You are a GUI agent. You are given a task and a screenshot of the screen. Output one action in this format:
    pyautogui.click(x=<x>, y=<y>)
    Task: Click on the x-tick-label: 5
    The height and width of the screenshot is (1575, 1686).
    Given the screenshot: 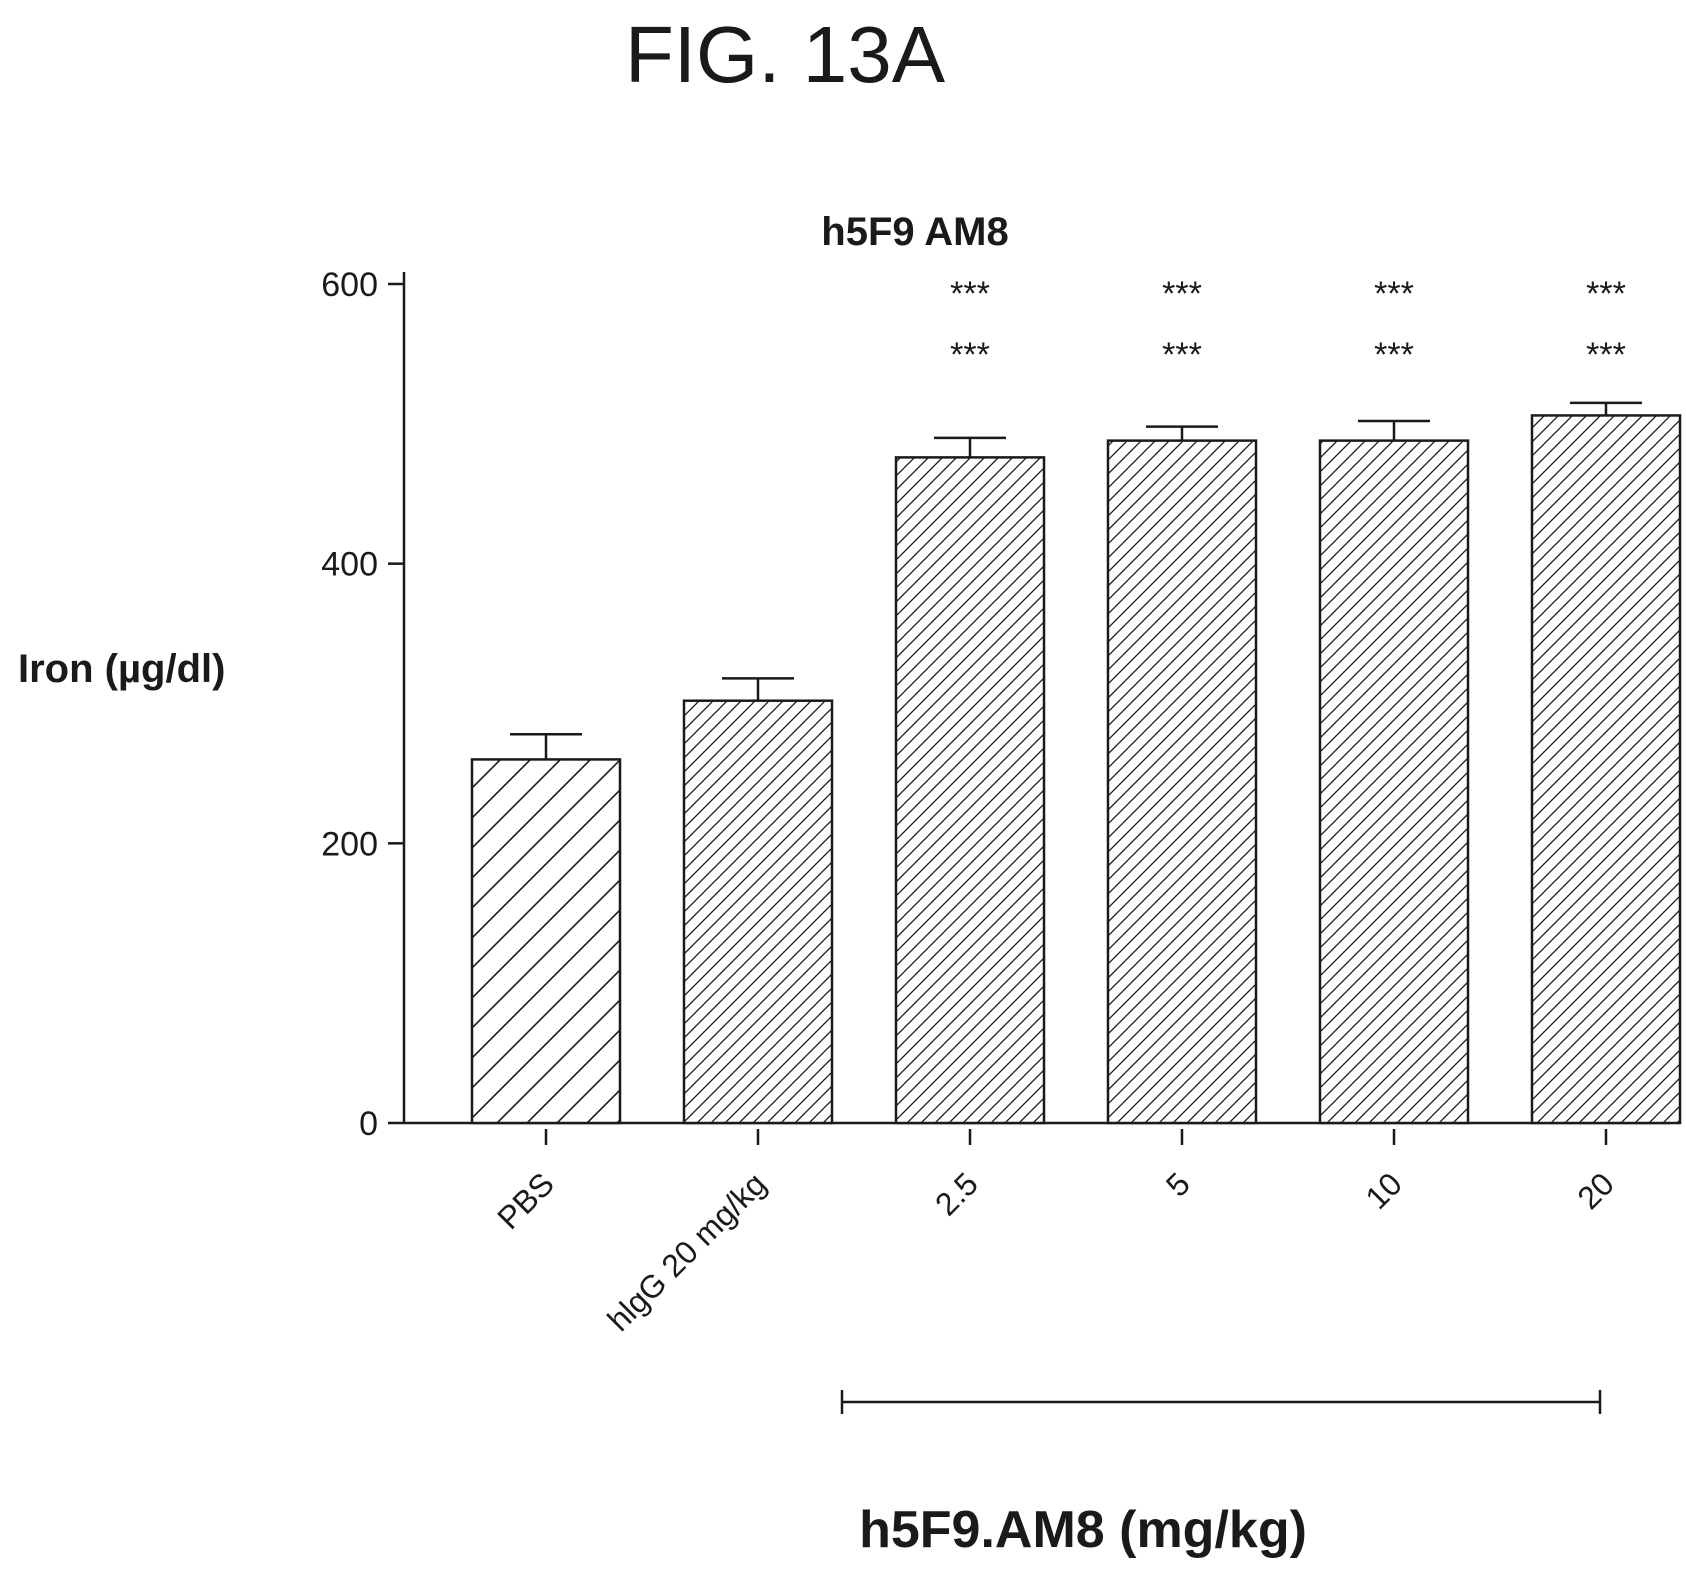 What is the action you would take?
    pyautogui.click(x=1178, y=1184)
    